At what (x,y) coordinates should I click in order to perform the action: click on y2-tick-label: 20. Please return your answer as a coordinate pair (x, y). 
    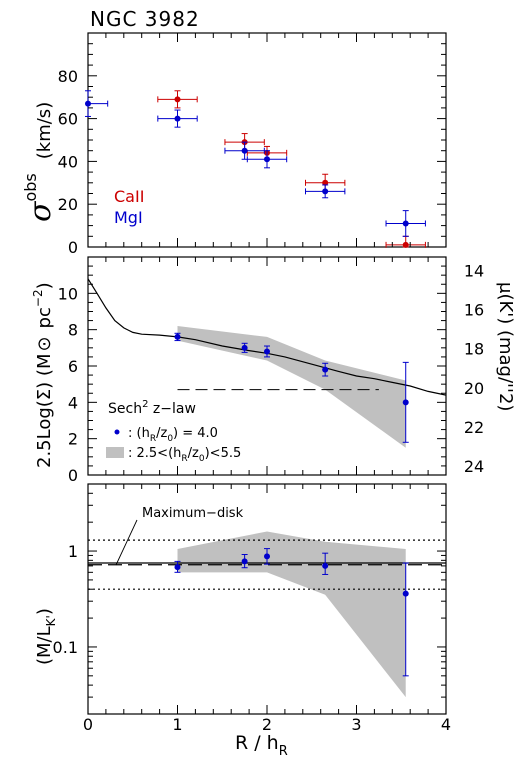
    Looking at the image, I should click on (474, 388).